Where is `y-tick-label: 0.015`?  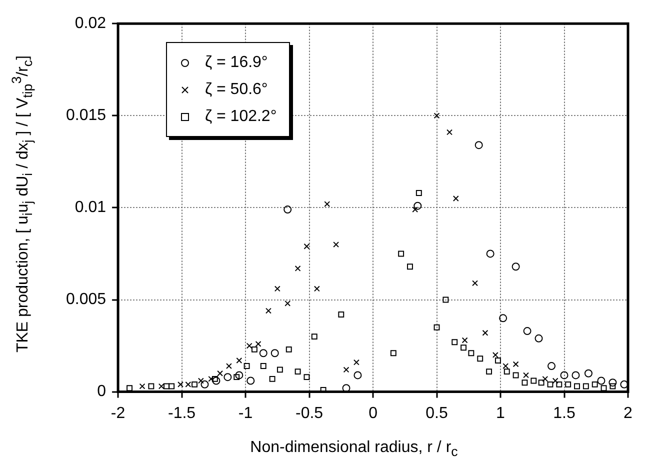 y-tick-label: 0.015 is located at coordinates (86, 115).